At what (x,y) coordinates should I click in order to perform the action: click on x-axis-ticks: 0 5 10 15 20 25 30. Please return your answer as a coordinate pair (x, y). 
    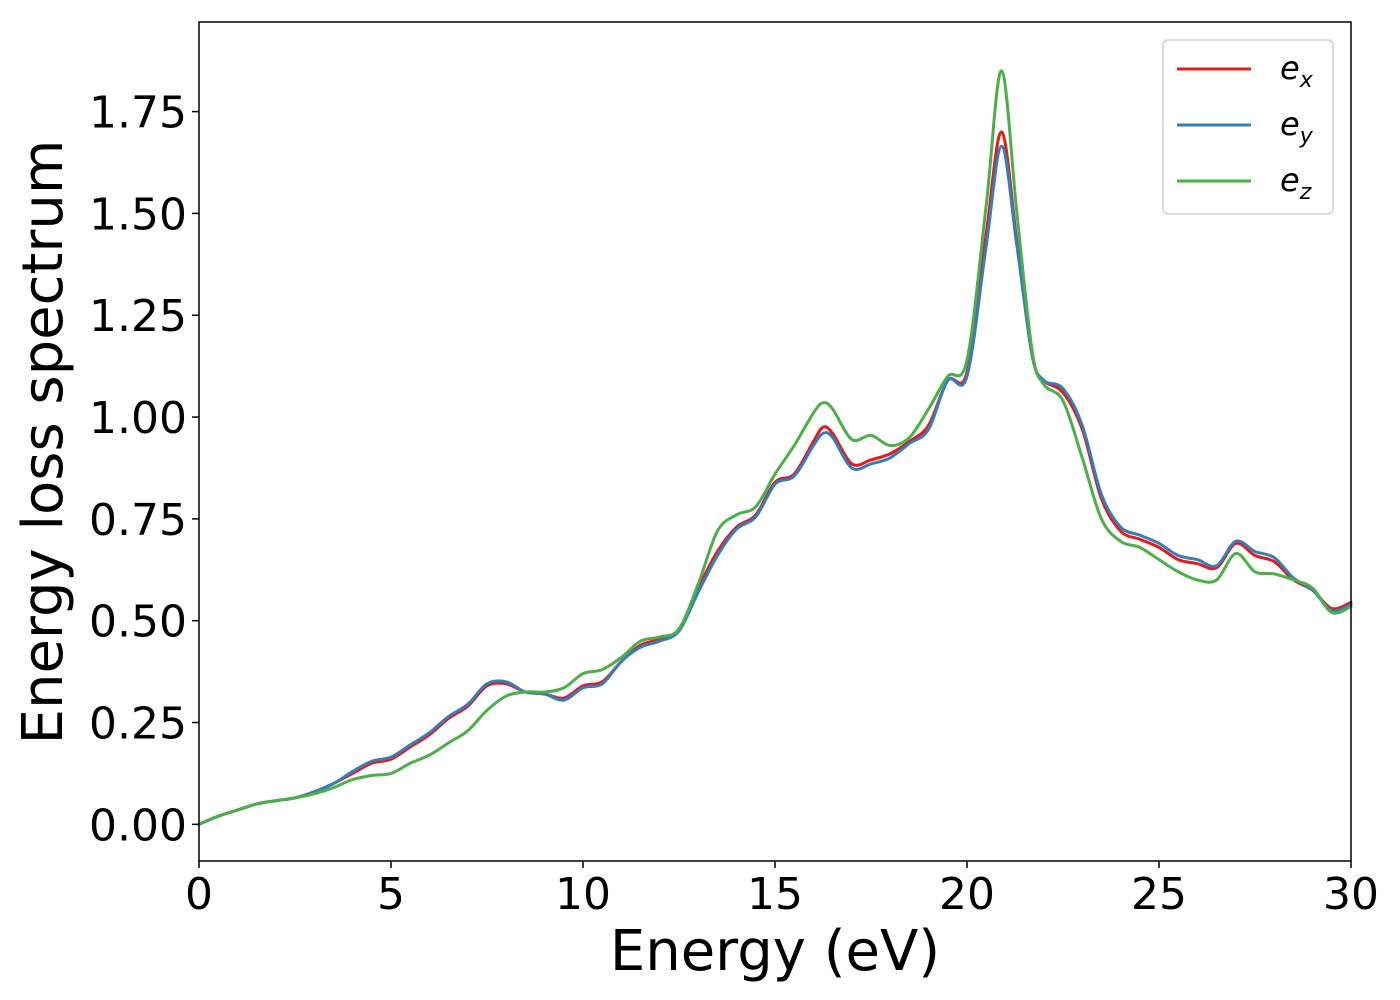
    Looking at the image, I should click on (782, 890).